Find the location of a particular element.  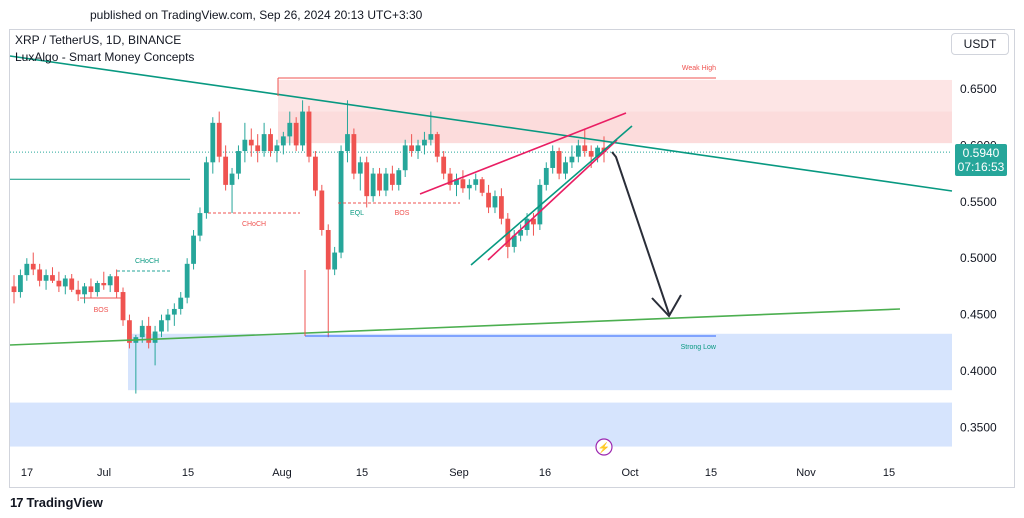

y-tick-label: 0.6500 is located at coordinates (978, 89).